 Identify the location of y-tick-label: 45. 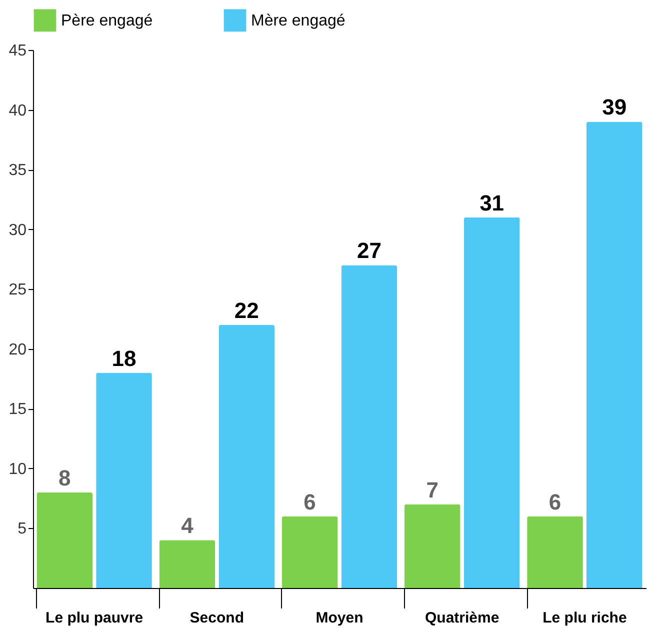
(17, 51).